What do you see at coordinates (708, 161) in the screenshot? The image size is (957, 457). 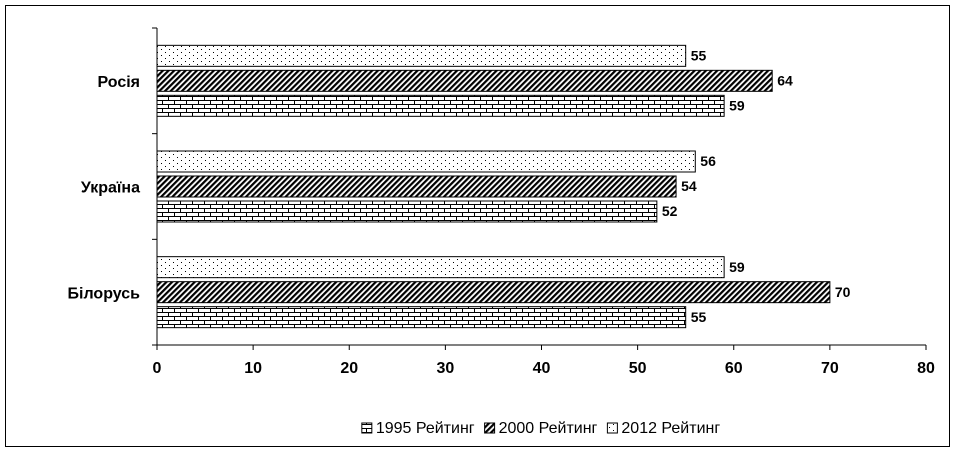 I see `value-label: 56` at bounding box center [708, 161].